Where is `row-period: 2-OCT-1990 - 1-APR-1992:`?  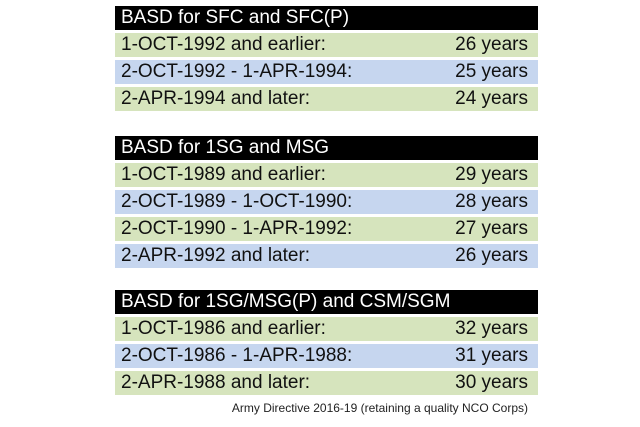 row-period: 2-OCT-1990 - 1-APR-1992: is located at coordinates (237, 228).